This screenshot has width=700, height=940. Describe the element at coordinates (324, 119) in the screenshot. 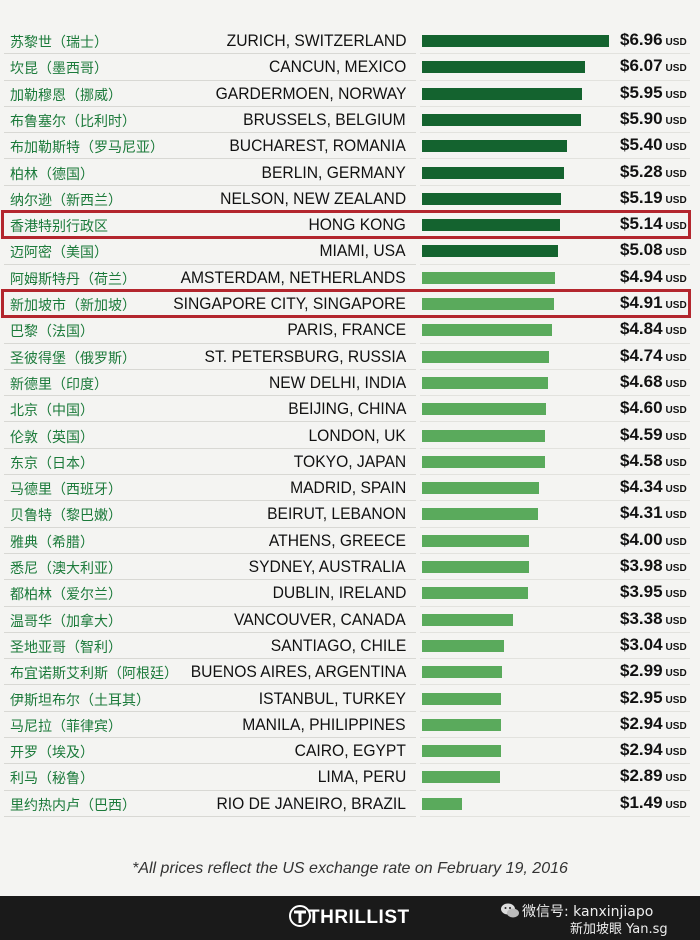

I see `city-name: BRUSSELS, BELGIUM` at that location.